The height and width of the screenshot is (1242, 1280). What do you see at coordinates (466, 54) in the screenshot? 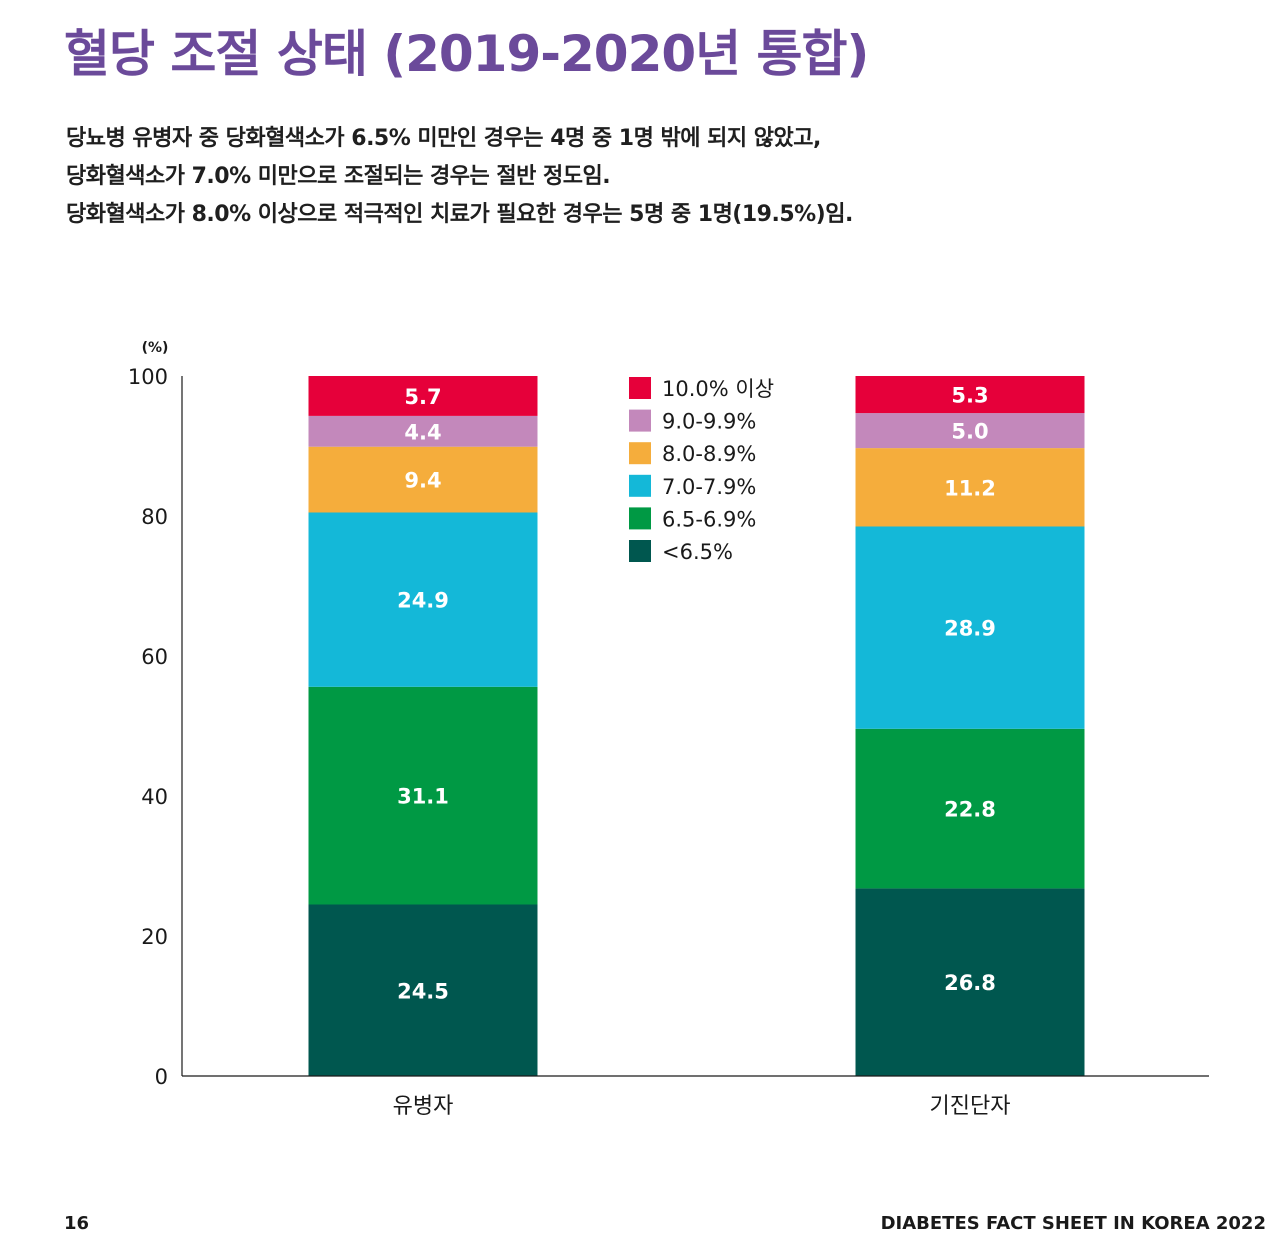
I see `page-title: 혈당 조절 상태 (2019-2020년 통합)` at bounding box center [466, 54].